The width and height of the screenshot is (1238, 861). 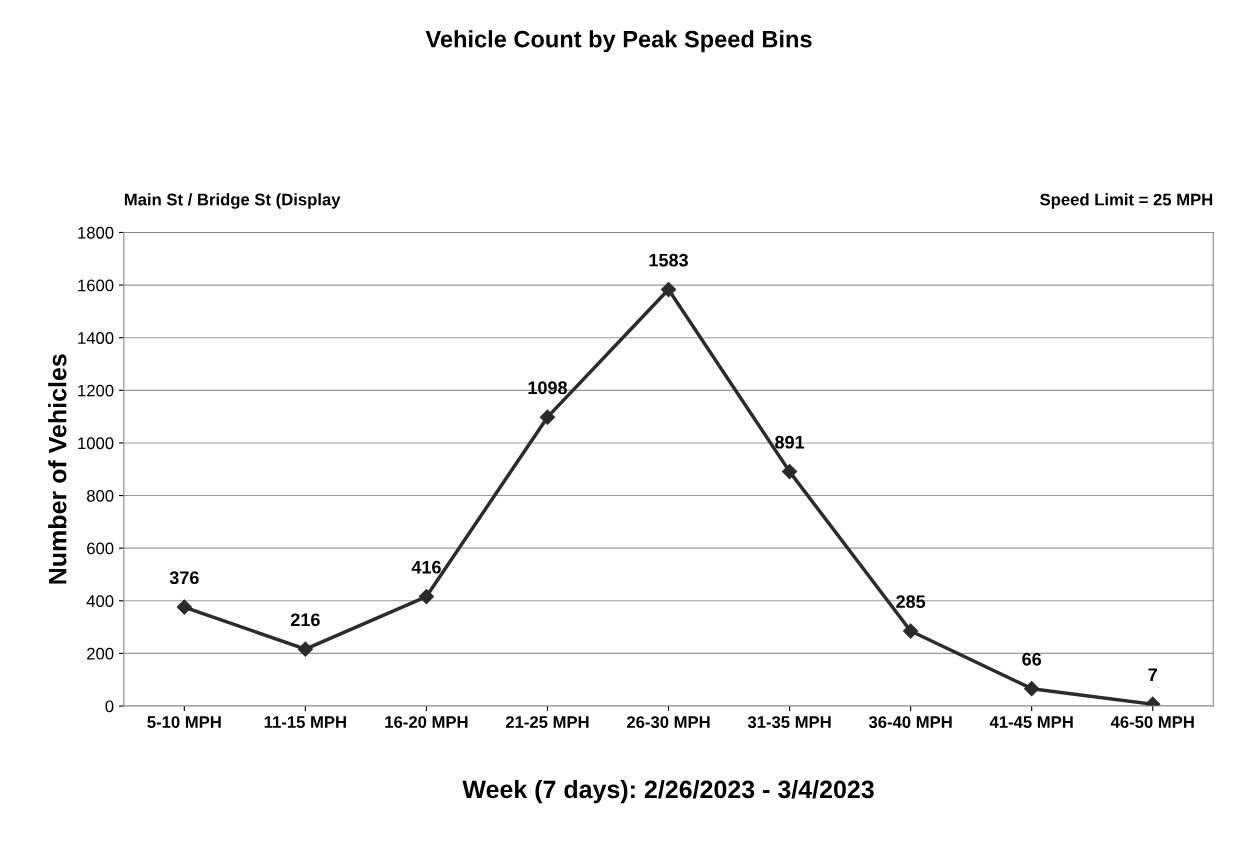 What do you see at coordinates (547, 388) in the screenshot?
I see `data-label: 1098` at bounding box center [547, 388].